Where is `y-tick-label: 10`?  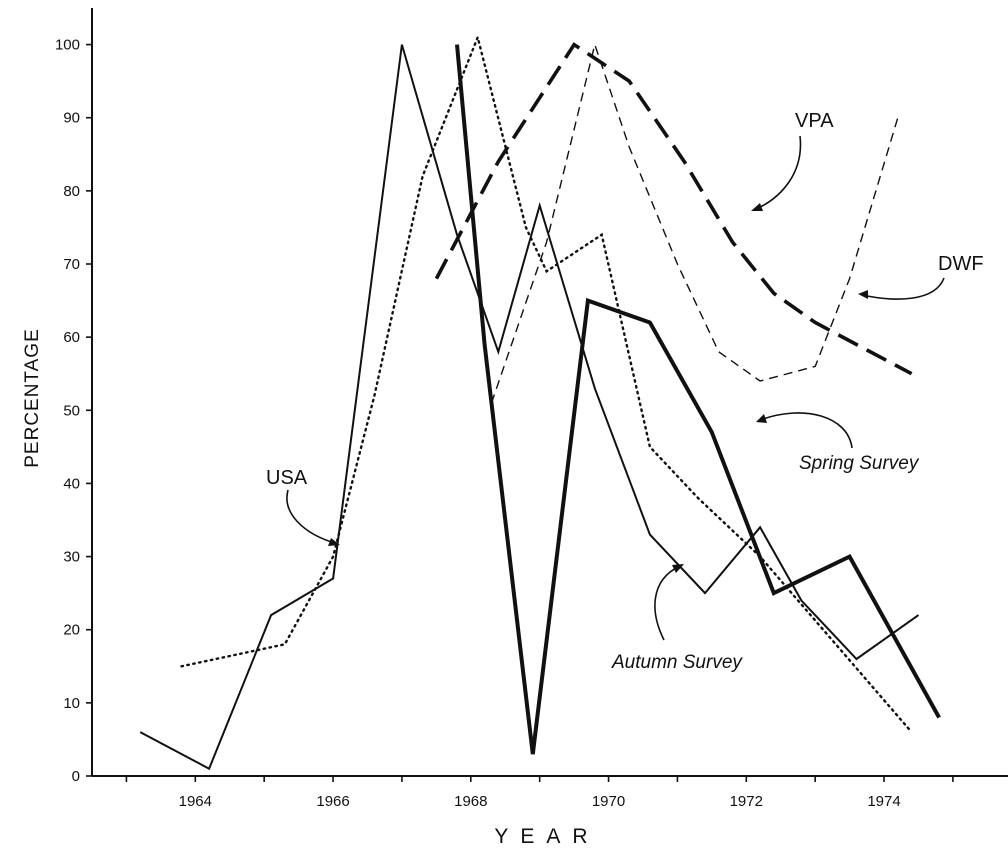 y-tick-label: 10 is located at coordinates (71, 703).